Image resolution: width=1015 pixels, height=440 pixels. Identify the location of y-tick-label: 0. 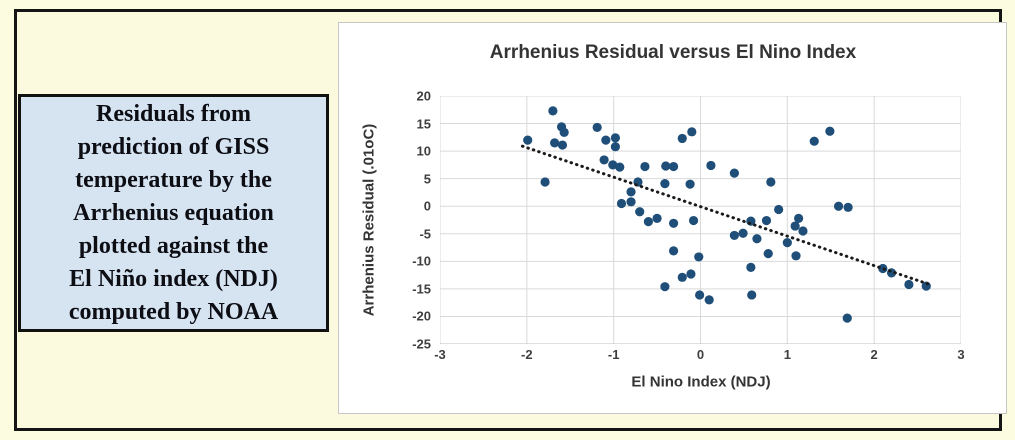
(427, 206).